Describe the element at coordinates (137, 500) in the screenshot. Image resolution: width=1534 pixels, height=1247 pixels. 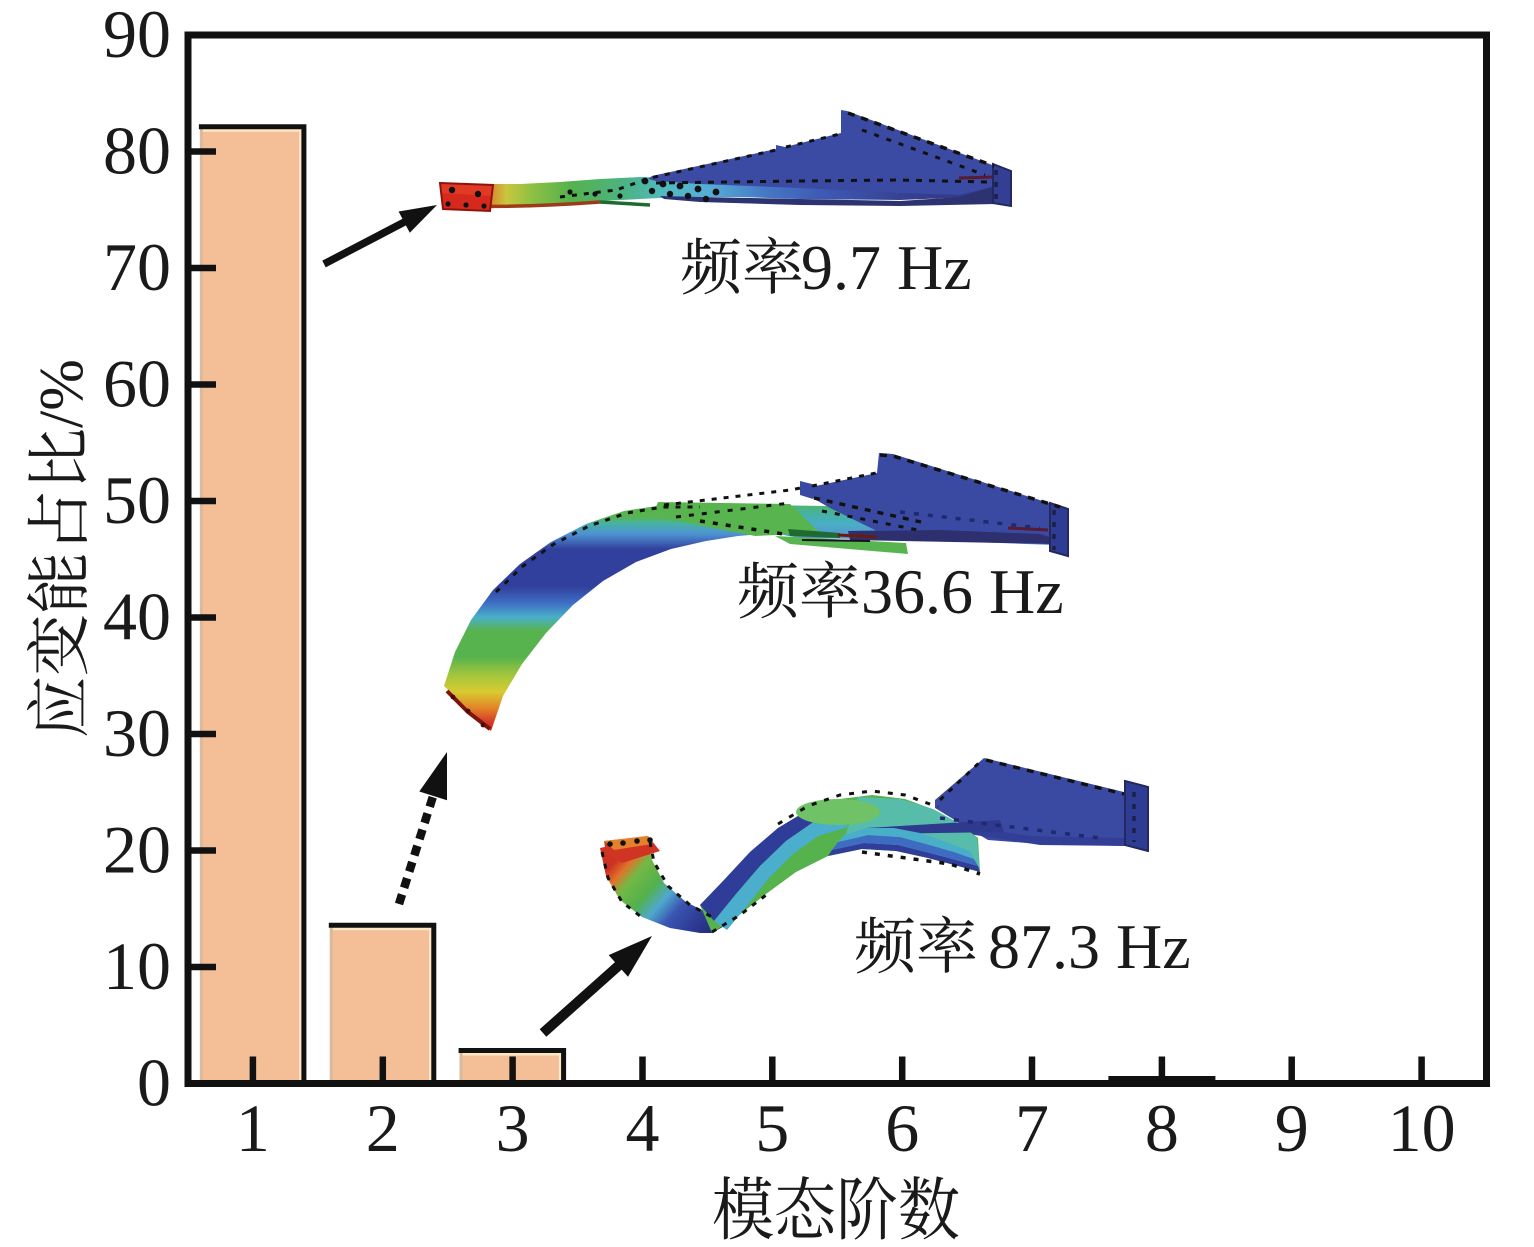
I see `svg-text: 50` at that location.